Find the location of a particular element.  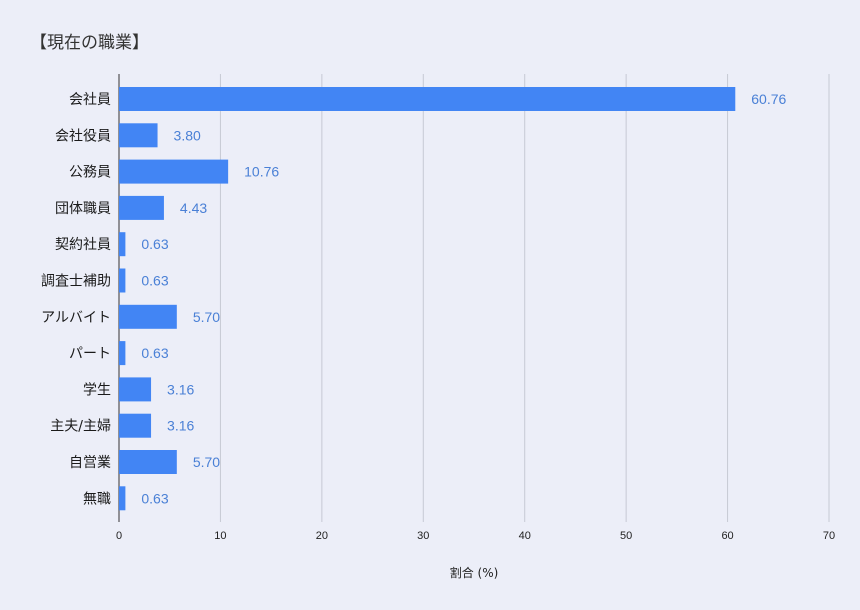

category-label: パート is located at coordinates (90, 354).